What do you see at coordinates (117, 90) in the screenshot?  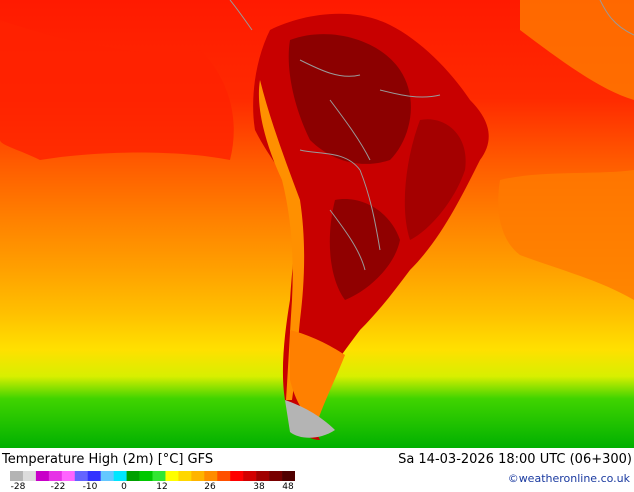 I see `ocean-red-west` at bounding box center [117, 90].